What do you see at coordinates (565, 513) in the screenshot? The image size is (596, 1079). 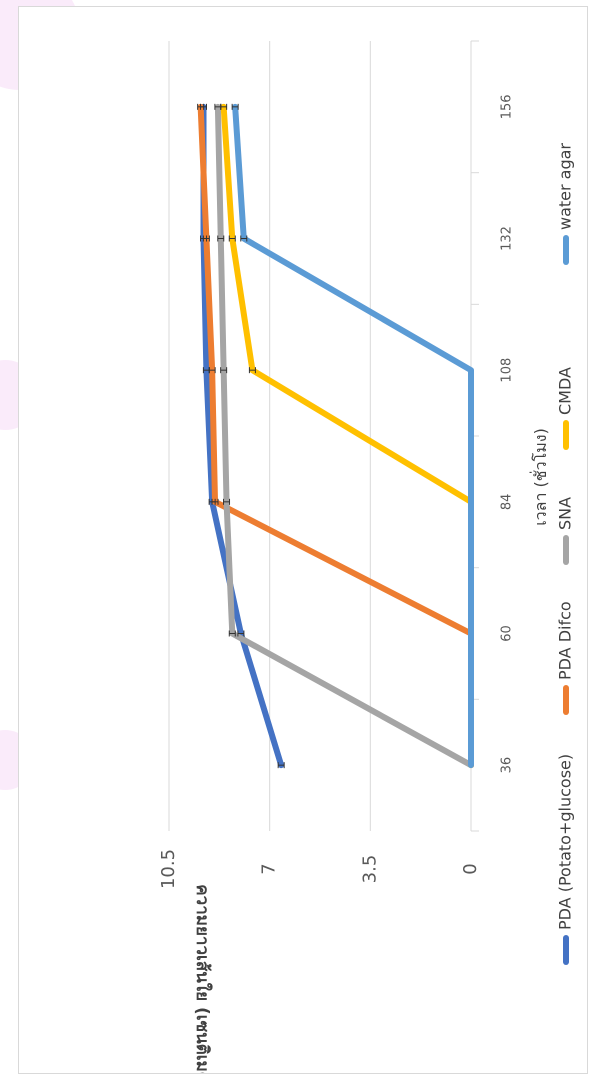 I see `legend-label: SNA` at bounding box center [565, 513].